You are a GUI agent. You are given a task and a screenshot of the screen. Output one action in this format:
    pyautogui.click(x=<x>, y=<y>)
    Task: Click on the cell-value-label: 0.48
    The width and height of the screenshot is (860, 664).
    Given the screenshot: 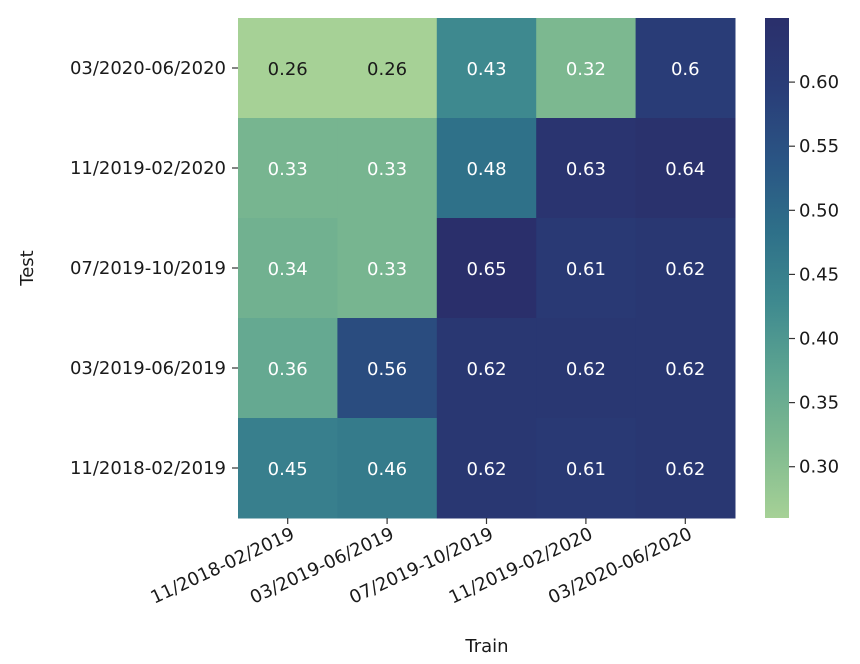 What is the action you would take?
    pyautogui.click(x=486, y=169)
    